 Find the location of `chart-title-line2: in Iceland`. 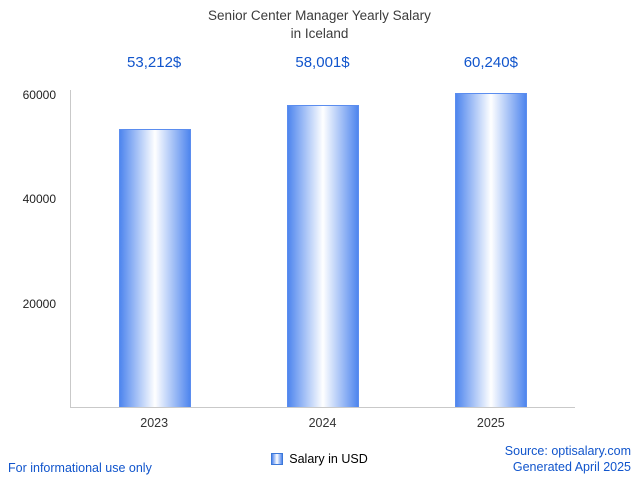

chart-title-line2: in Iceland is located at coordinates (319, 34).